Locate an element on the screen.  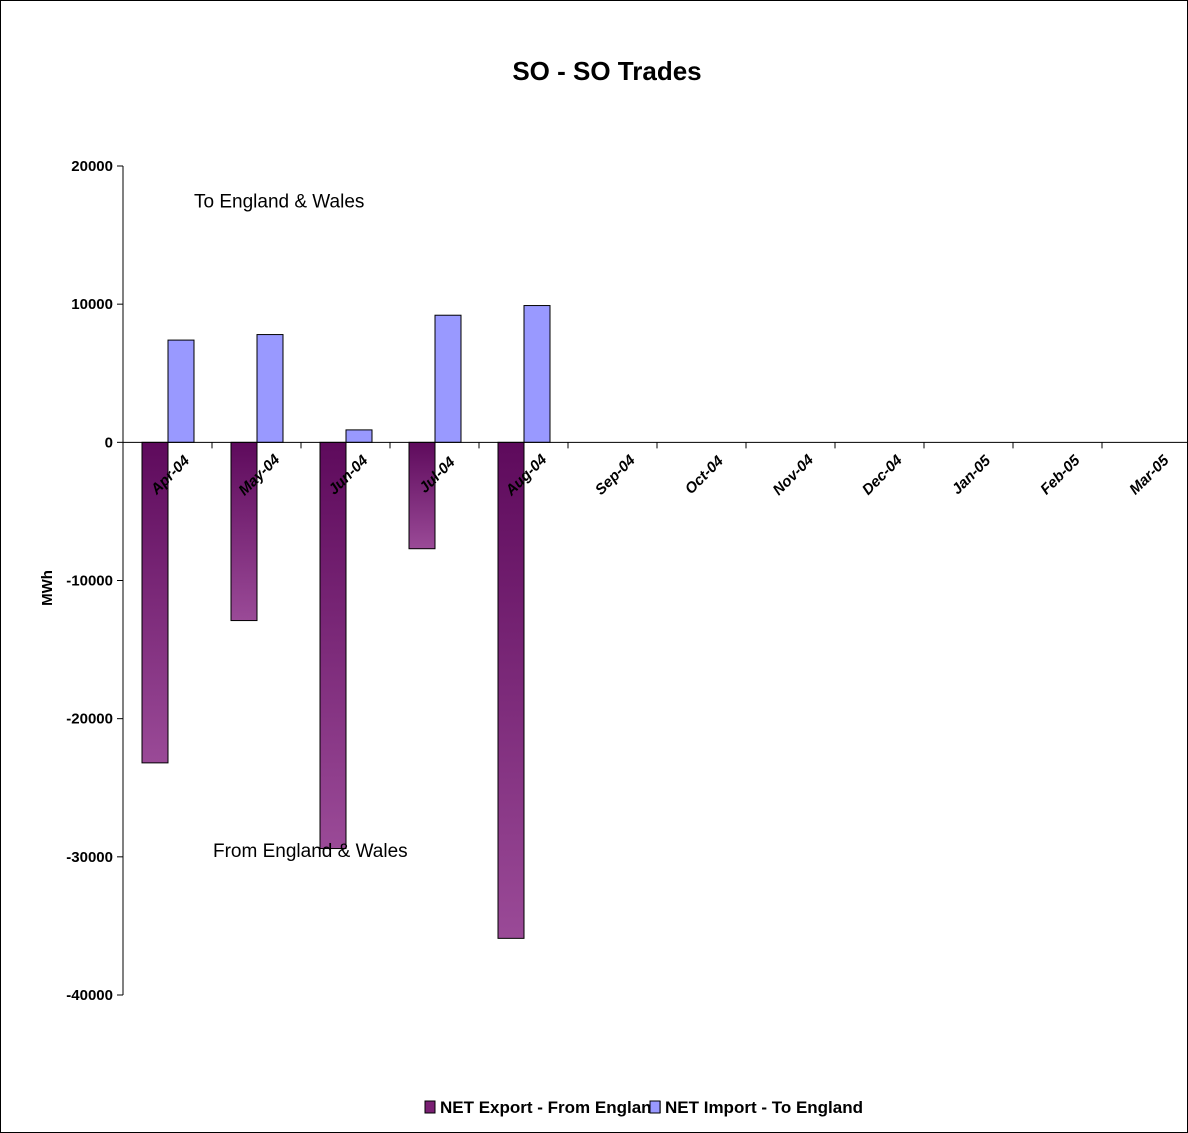
y-tick-label: -10000 is located at coordinates (89, 581).